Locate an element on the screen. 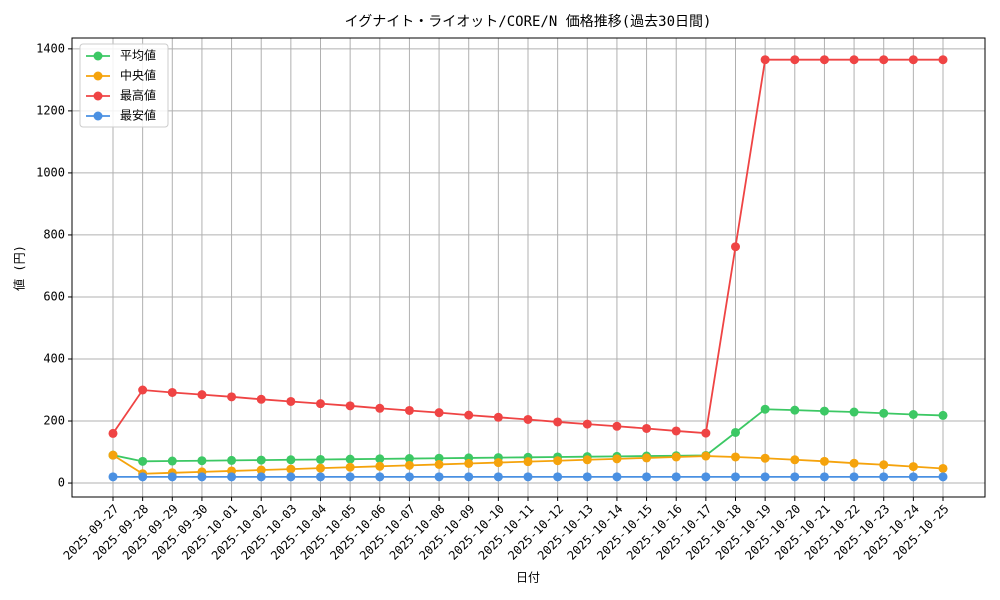  legend-label: 最高値 is located at coordinates (138, 95).